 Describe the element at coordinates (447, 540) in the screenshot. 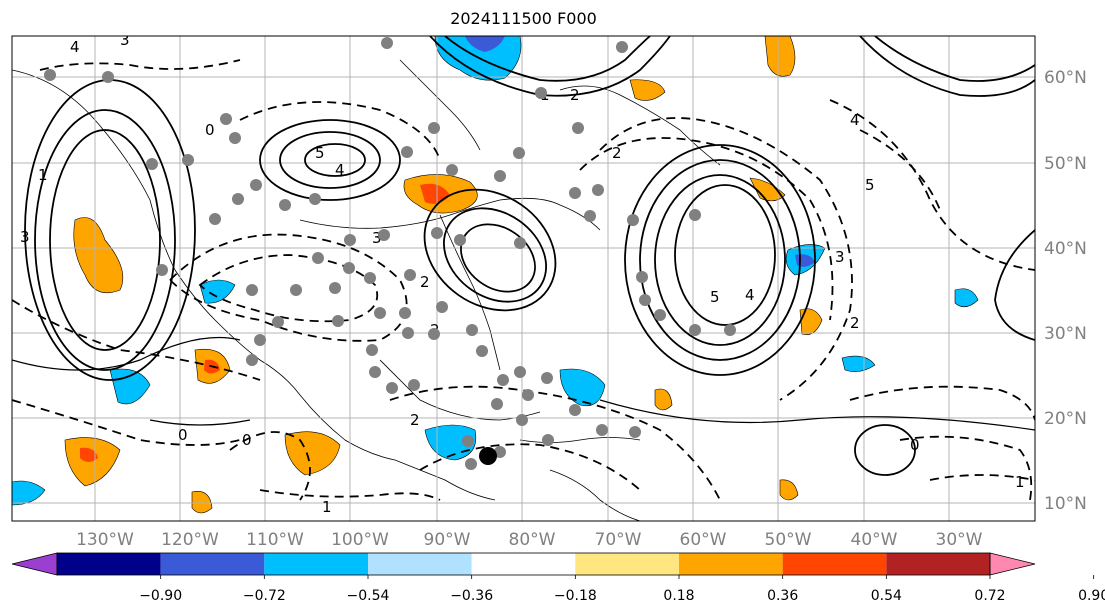

I see `lon-tick-label: 90°W` at that location.